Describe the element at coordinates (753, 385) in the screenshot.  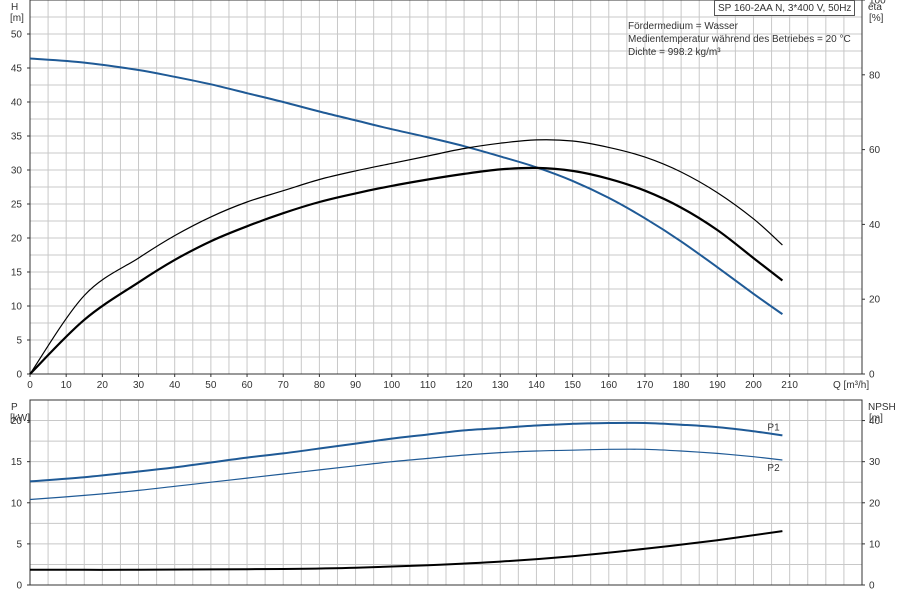
I see `x-tick-label: 200` at that location.